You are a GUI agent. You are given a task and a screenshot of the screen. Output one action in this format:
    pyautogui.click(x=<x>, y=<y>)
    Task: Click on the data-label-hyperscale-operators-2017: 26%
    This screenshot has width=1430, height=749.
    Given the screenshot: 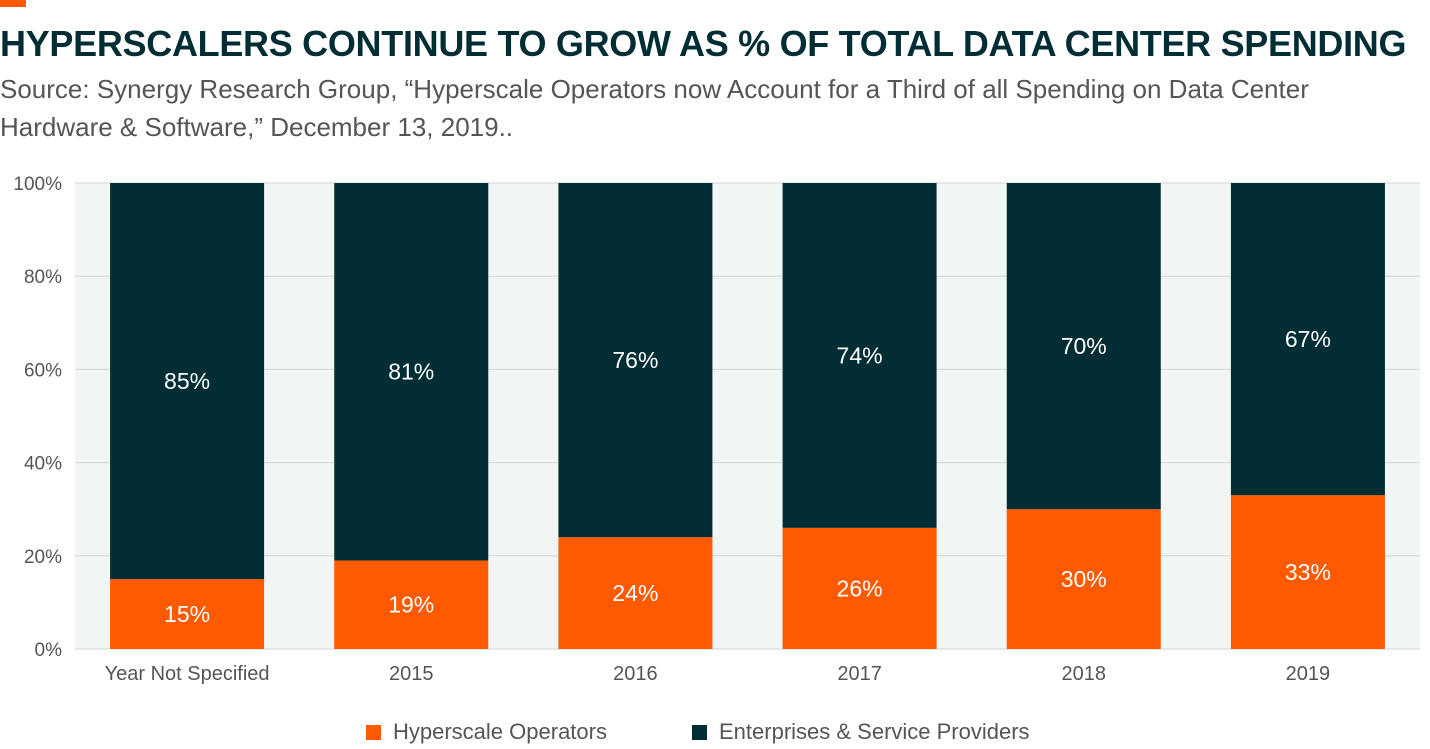 What is the action you would take?
    pyautogui.click(x=860, y=588)
    